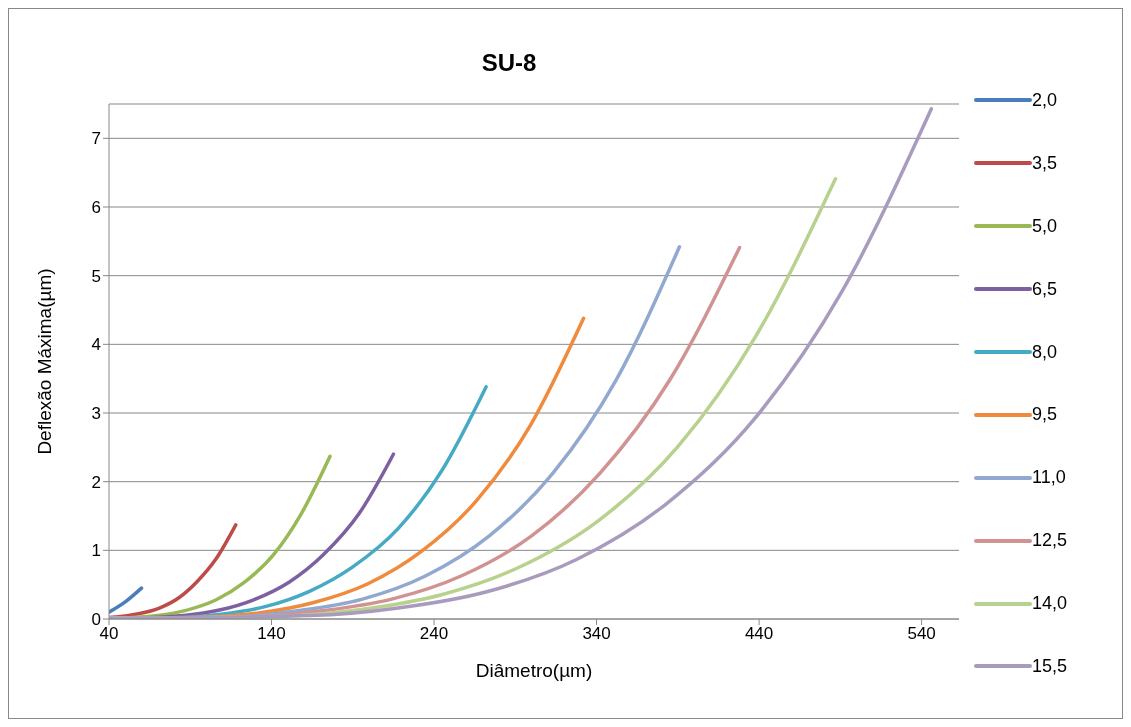 This screenshot has width=1131, height=727. Describe the element at coordinates (434, 634) in the screenshot. I see `x-tick-label: 240` at that location.